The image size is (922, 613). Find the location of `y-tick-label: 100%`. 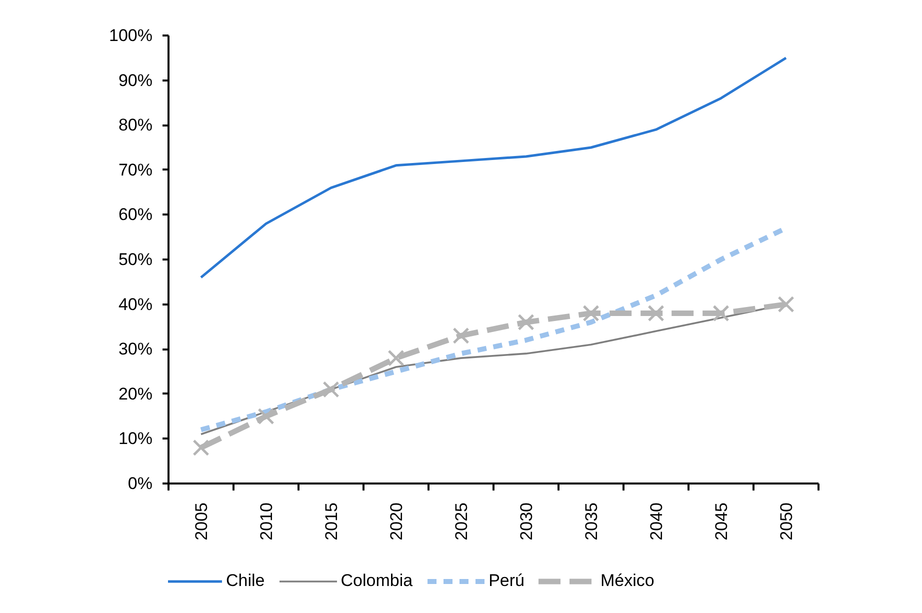

y-tick-label: 100% is located at coordinates (131, 35).